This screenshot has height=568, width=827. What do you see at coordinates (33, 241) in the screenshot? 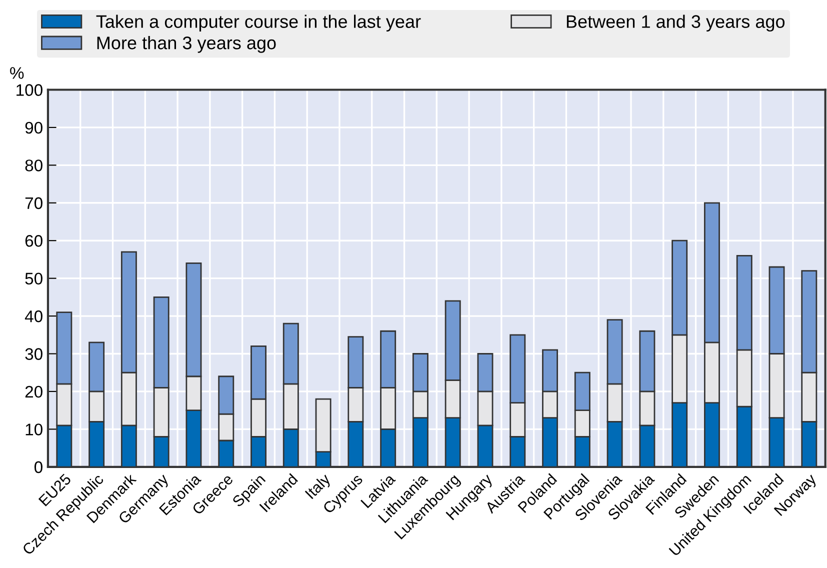
I see `y-tick-label: 60` at bounding box center [33, 241].